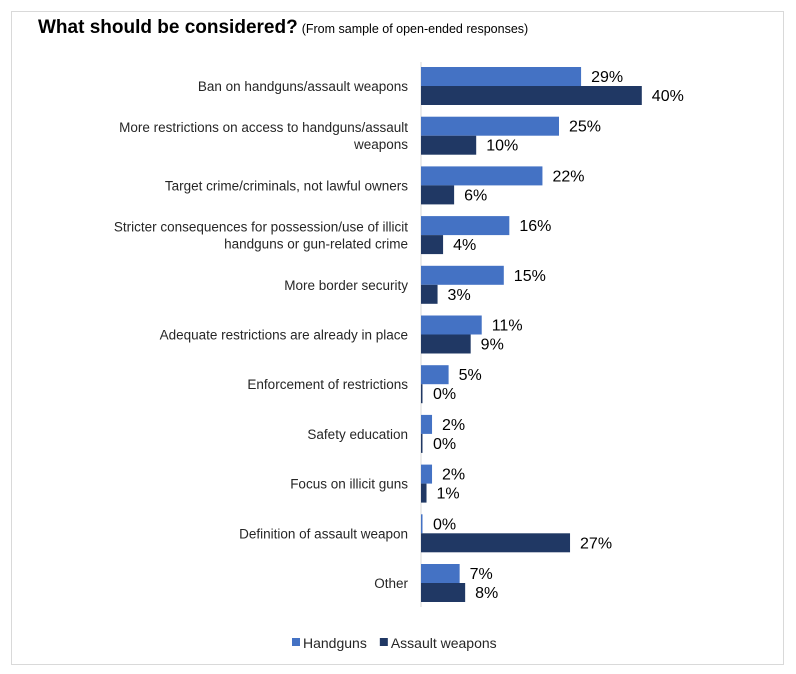 This screenshot has height=674, width=796. I want to click on category-label: Enforcement of restrictions, so click(327, 384).